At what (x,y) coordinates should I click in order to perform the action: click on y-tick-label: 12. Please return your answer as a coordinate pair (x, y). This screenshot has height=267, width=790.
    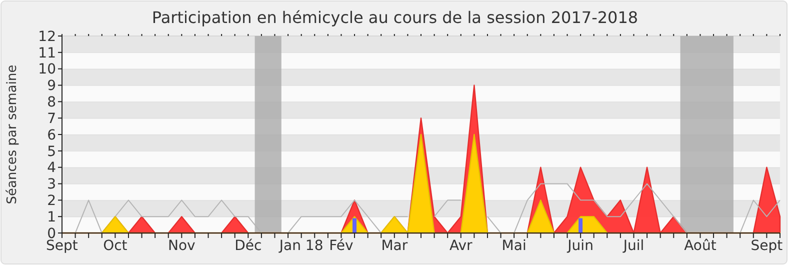
    Looking at the image, I should click on (47, 36).